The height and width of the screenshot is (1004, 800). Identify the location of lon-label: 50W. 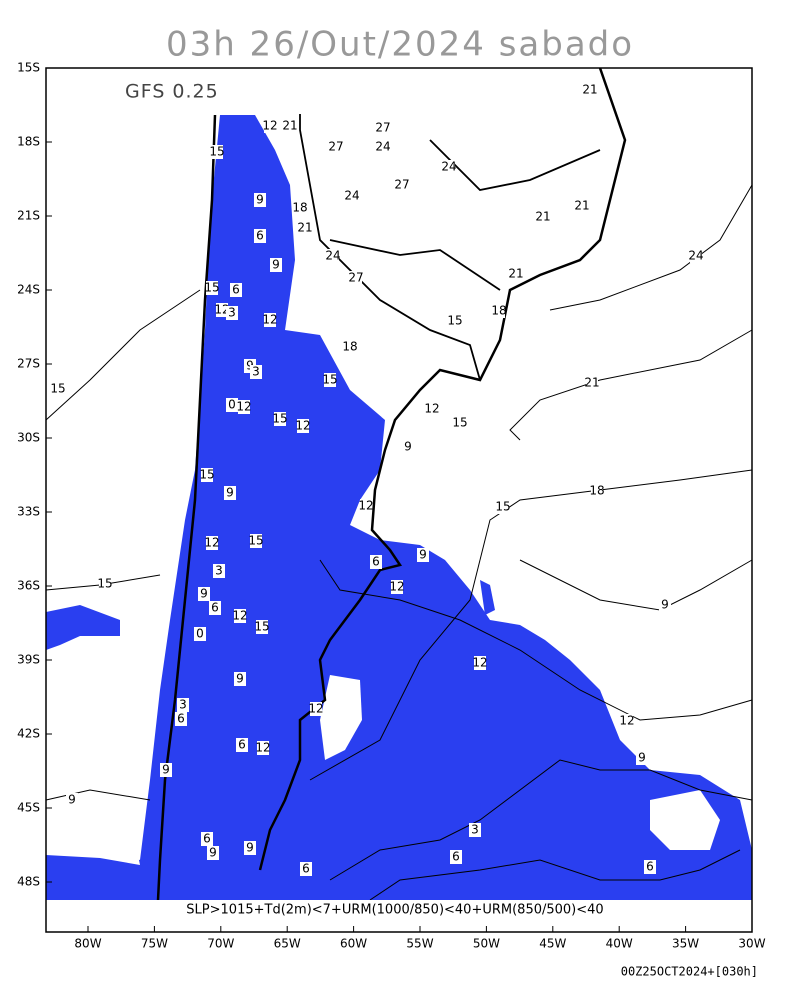
(486, 944).